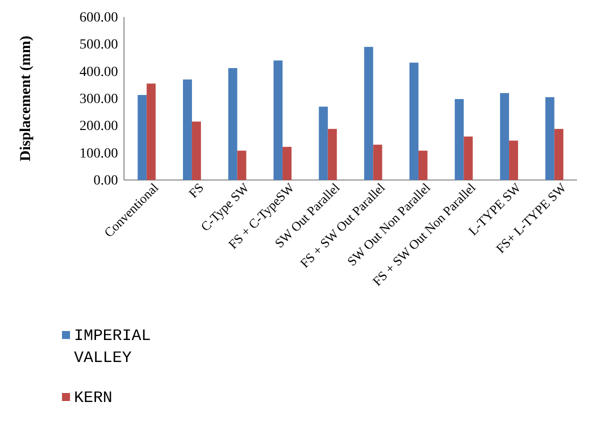  Describe the element at coordinates (26, 99) in the screenshot. I see `y-axis-title: Displacement (mm)` at that location.